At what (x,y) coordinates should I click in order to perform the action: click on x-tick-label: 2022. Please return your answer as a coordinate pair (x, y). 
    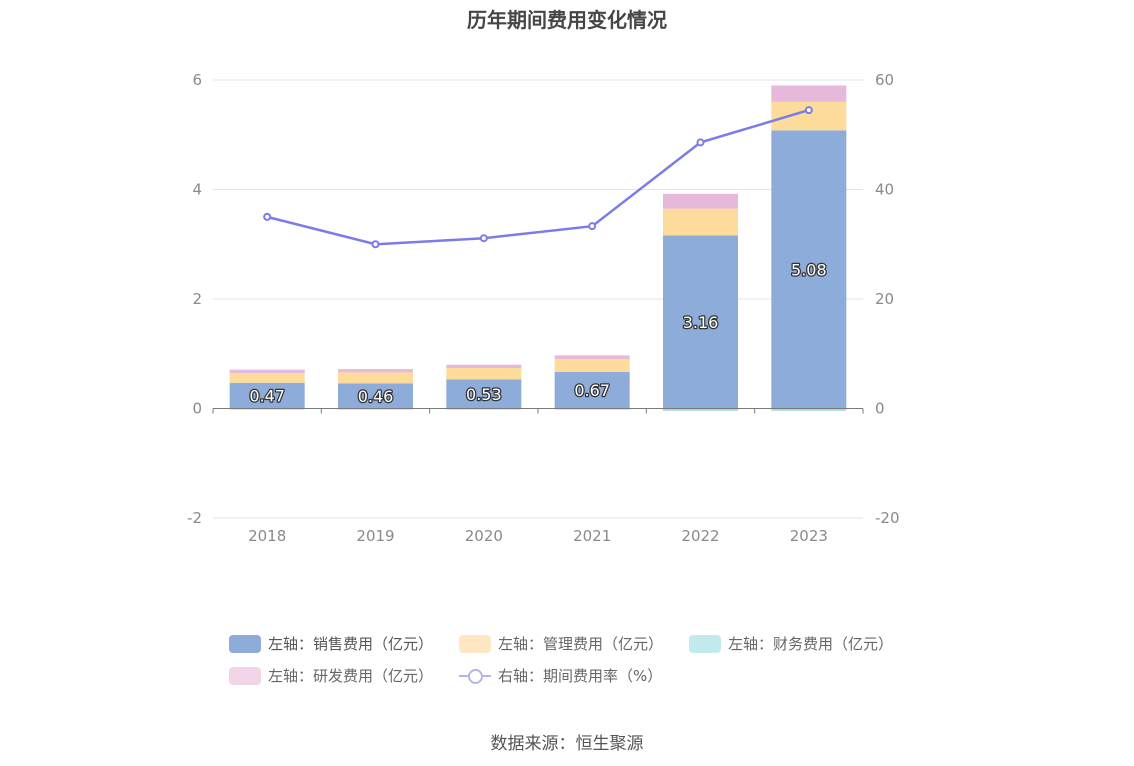
    Looking at the image, I should click on (700, 536).